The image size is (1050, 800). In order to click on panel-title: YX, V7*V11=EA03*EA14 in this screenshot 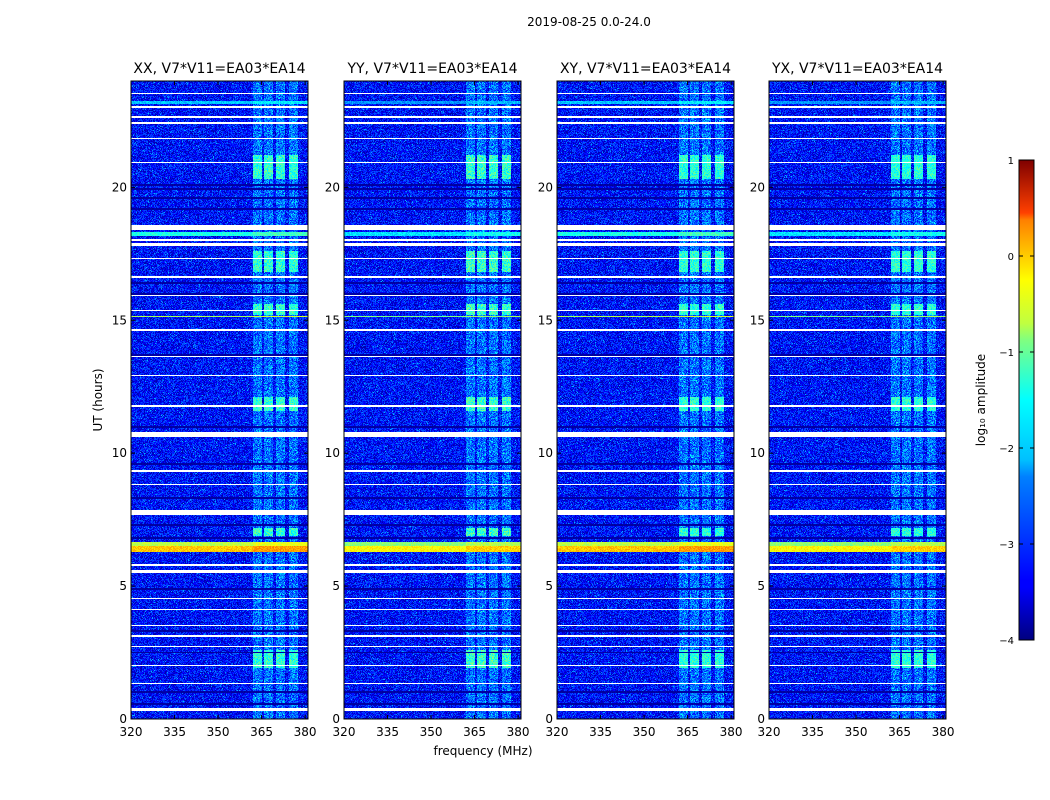, I will do `click(857, 69)`.